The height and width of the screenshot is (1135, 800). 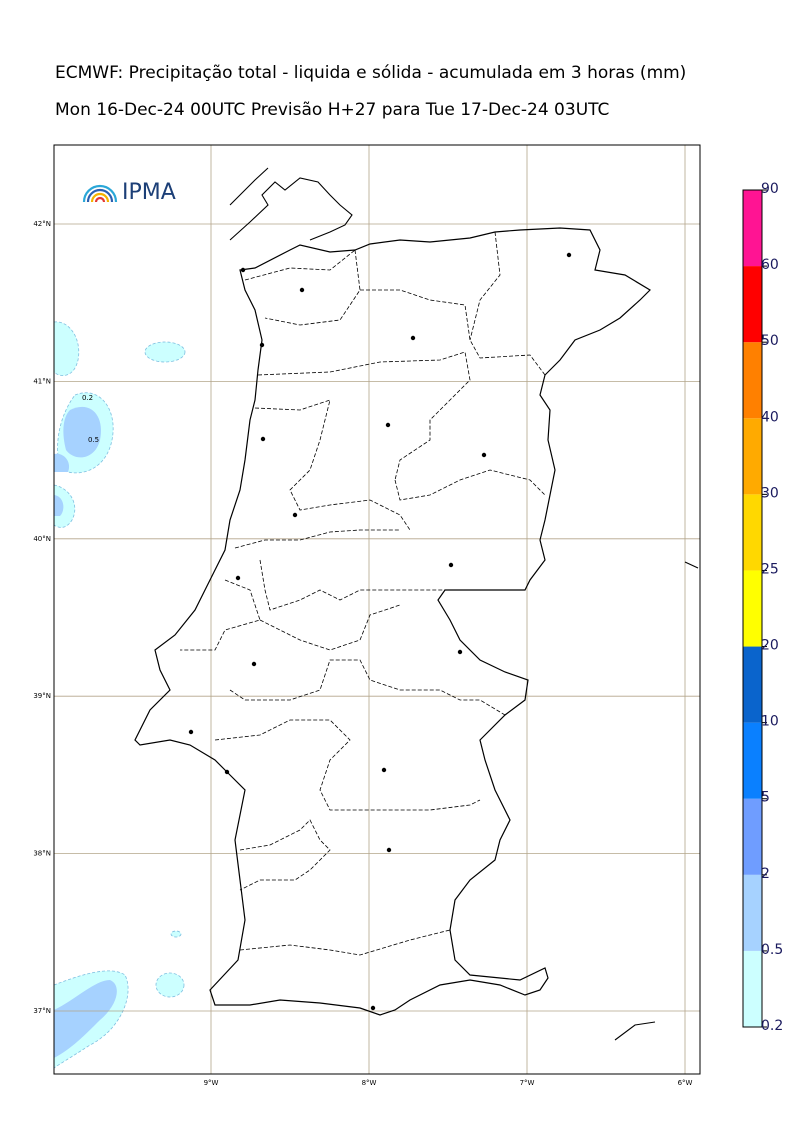 I want to click on lat-label: 38°N, so click(x=42, y=854).